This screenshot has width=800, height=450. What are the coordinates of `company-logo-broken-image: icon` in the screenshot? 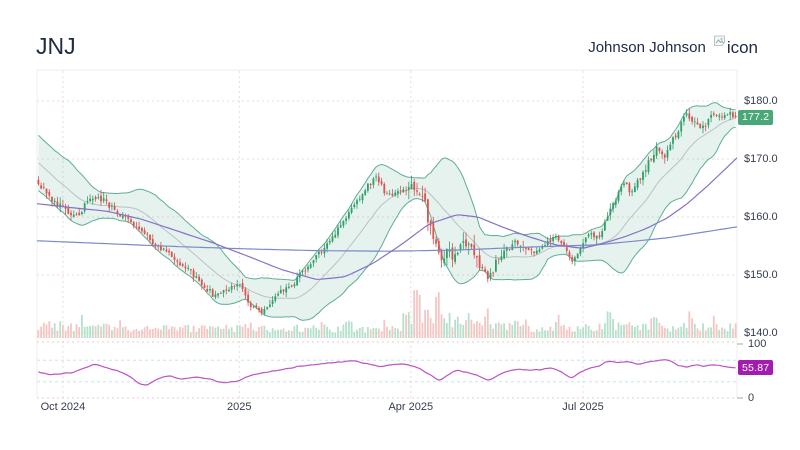 It's located at (735, 46).